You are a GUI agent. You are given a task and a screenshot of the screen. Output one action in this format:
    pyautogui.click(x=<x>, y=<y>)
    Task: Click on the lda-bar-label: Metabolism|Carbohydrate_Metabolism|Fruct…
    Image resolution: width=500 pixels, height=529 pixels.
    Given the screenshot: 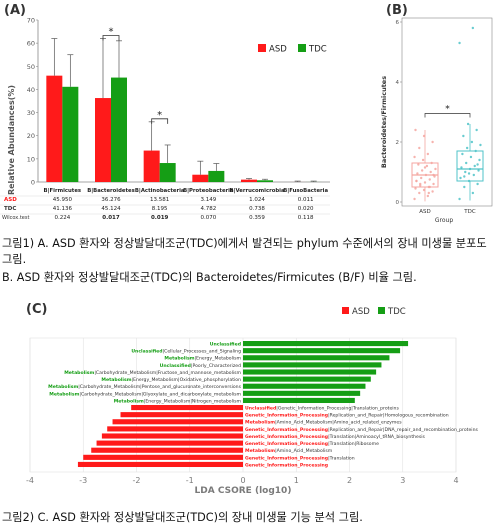 What is the action you would take?
    pyautogui.click(x=152, y=373)
    